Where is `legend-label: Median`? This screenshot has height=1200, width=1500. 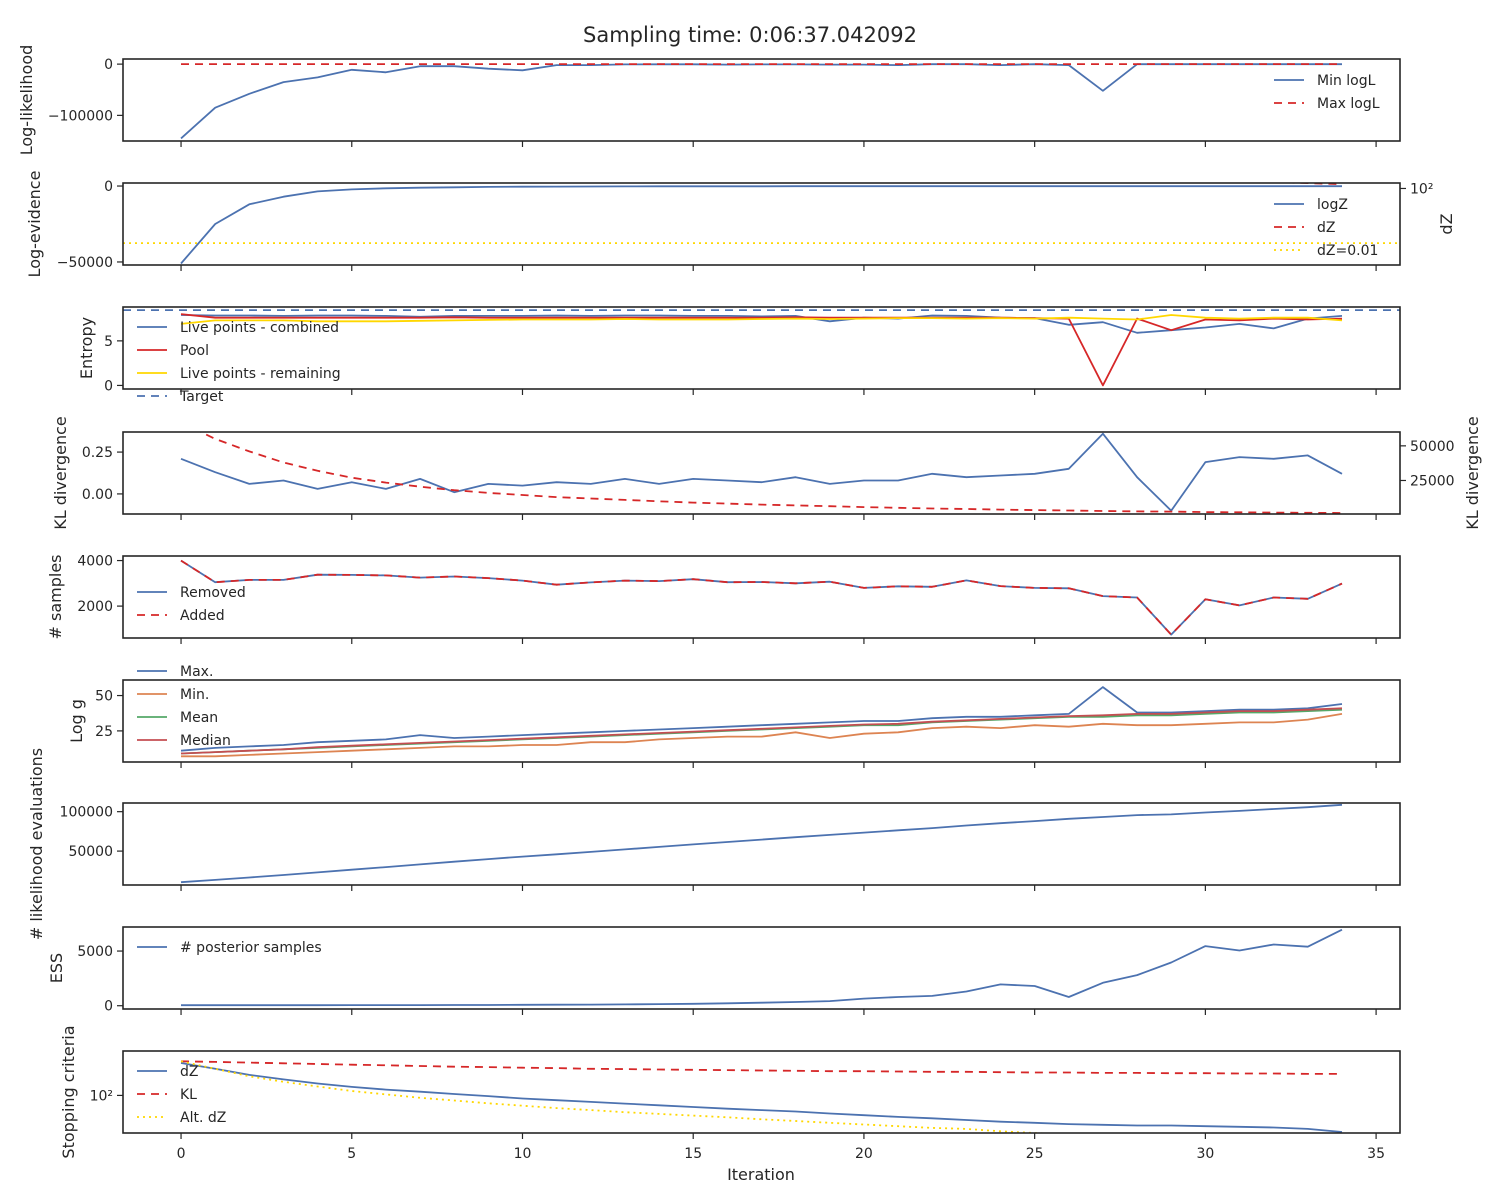 legend-label: Median is located at coordinates (205, 741).